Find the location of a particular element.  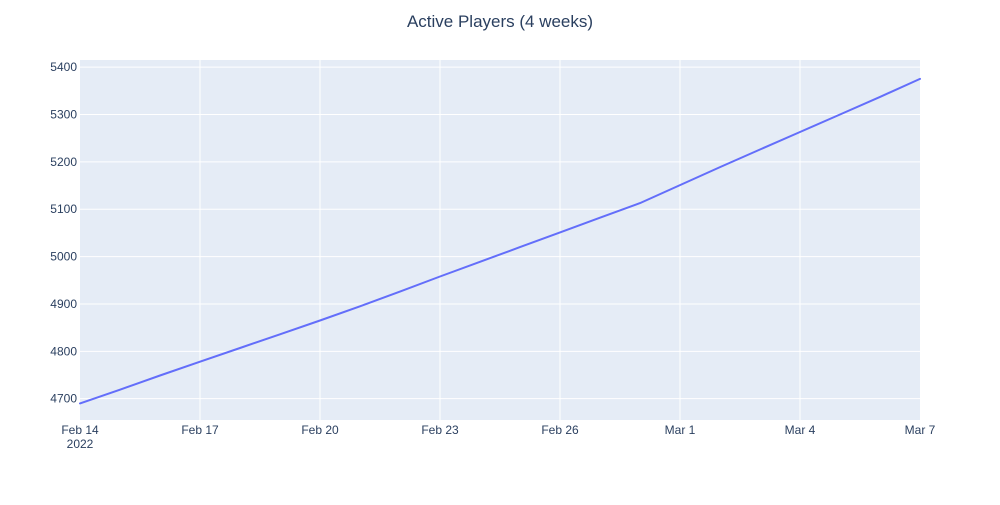

y-tick-label: 5200 is located at coordinates (63, 162).